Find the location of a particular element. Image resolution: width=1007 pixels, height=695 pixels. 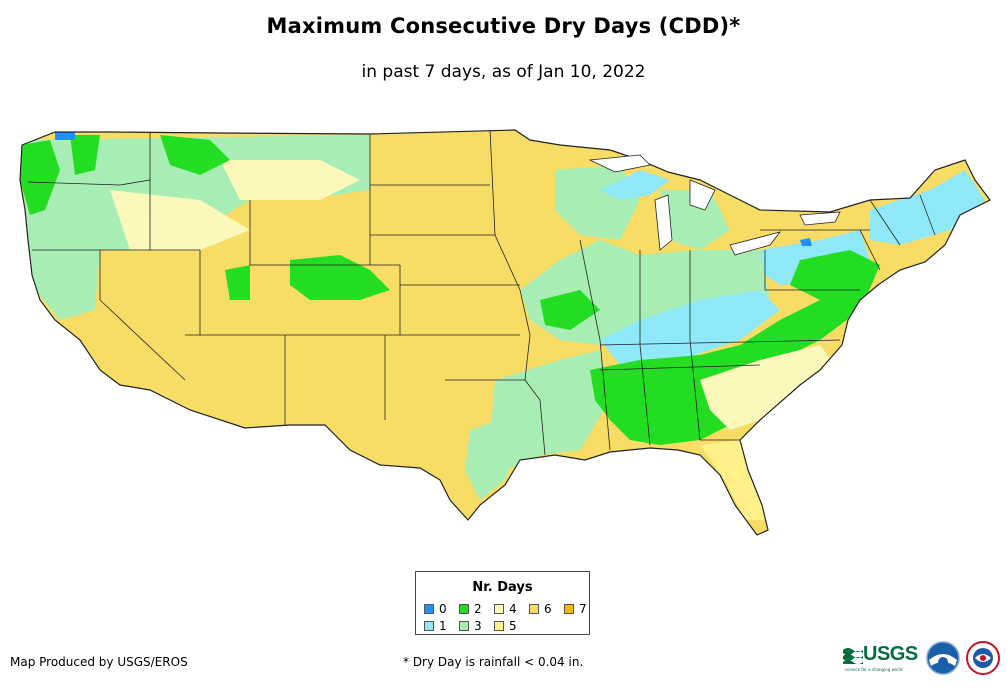

cdd-zone-4-montana is located at coordinates (290, 180).